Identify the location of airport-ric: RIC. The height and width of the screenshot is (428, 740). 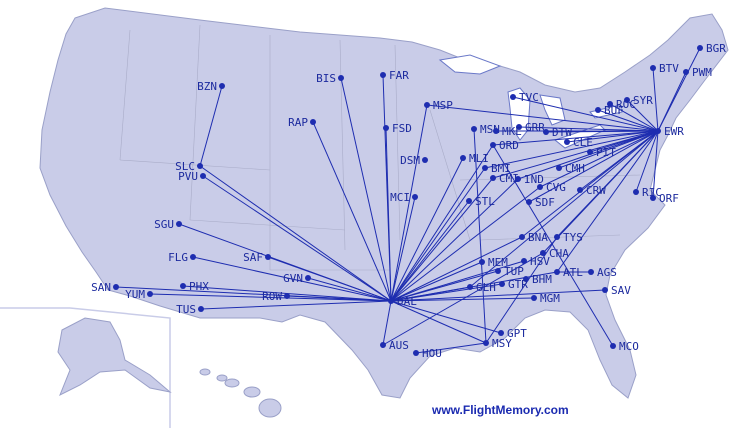
(647, 192).